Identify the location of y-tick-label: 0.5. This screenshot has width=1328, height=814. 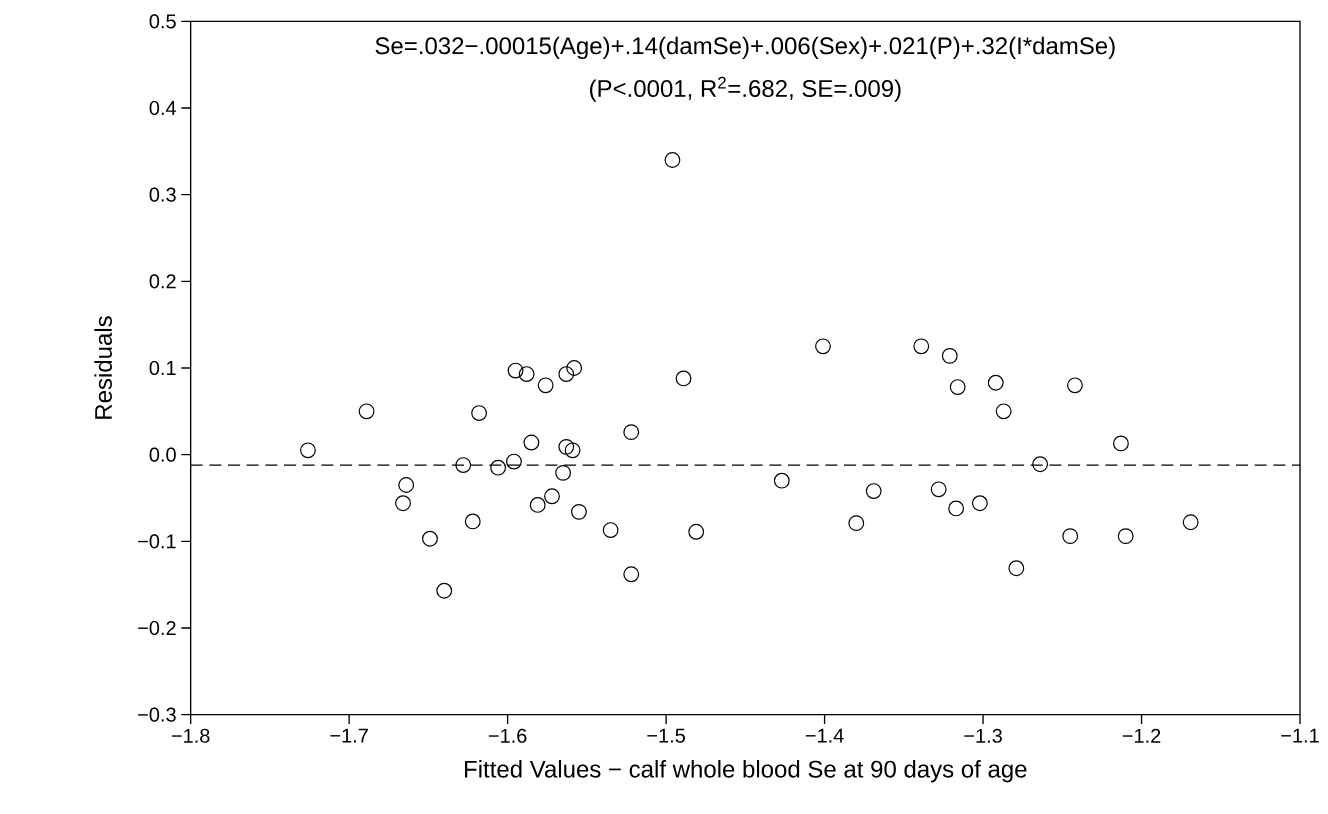
(162, 21).